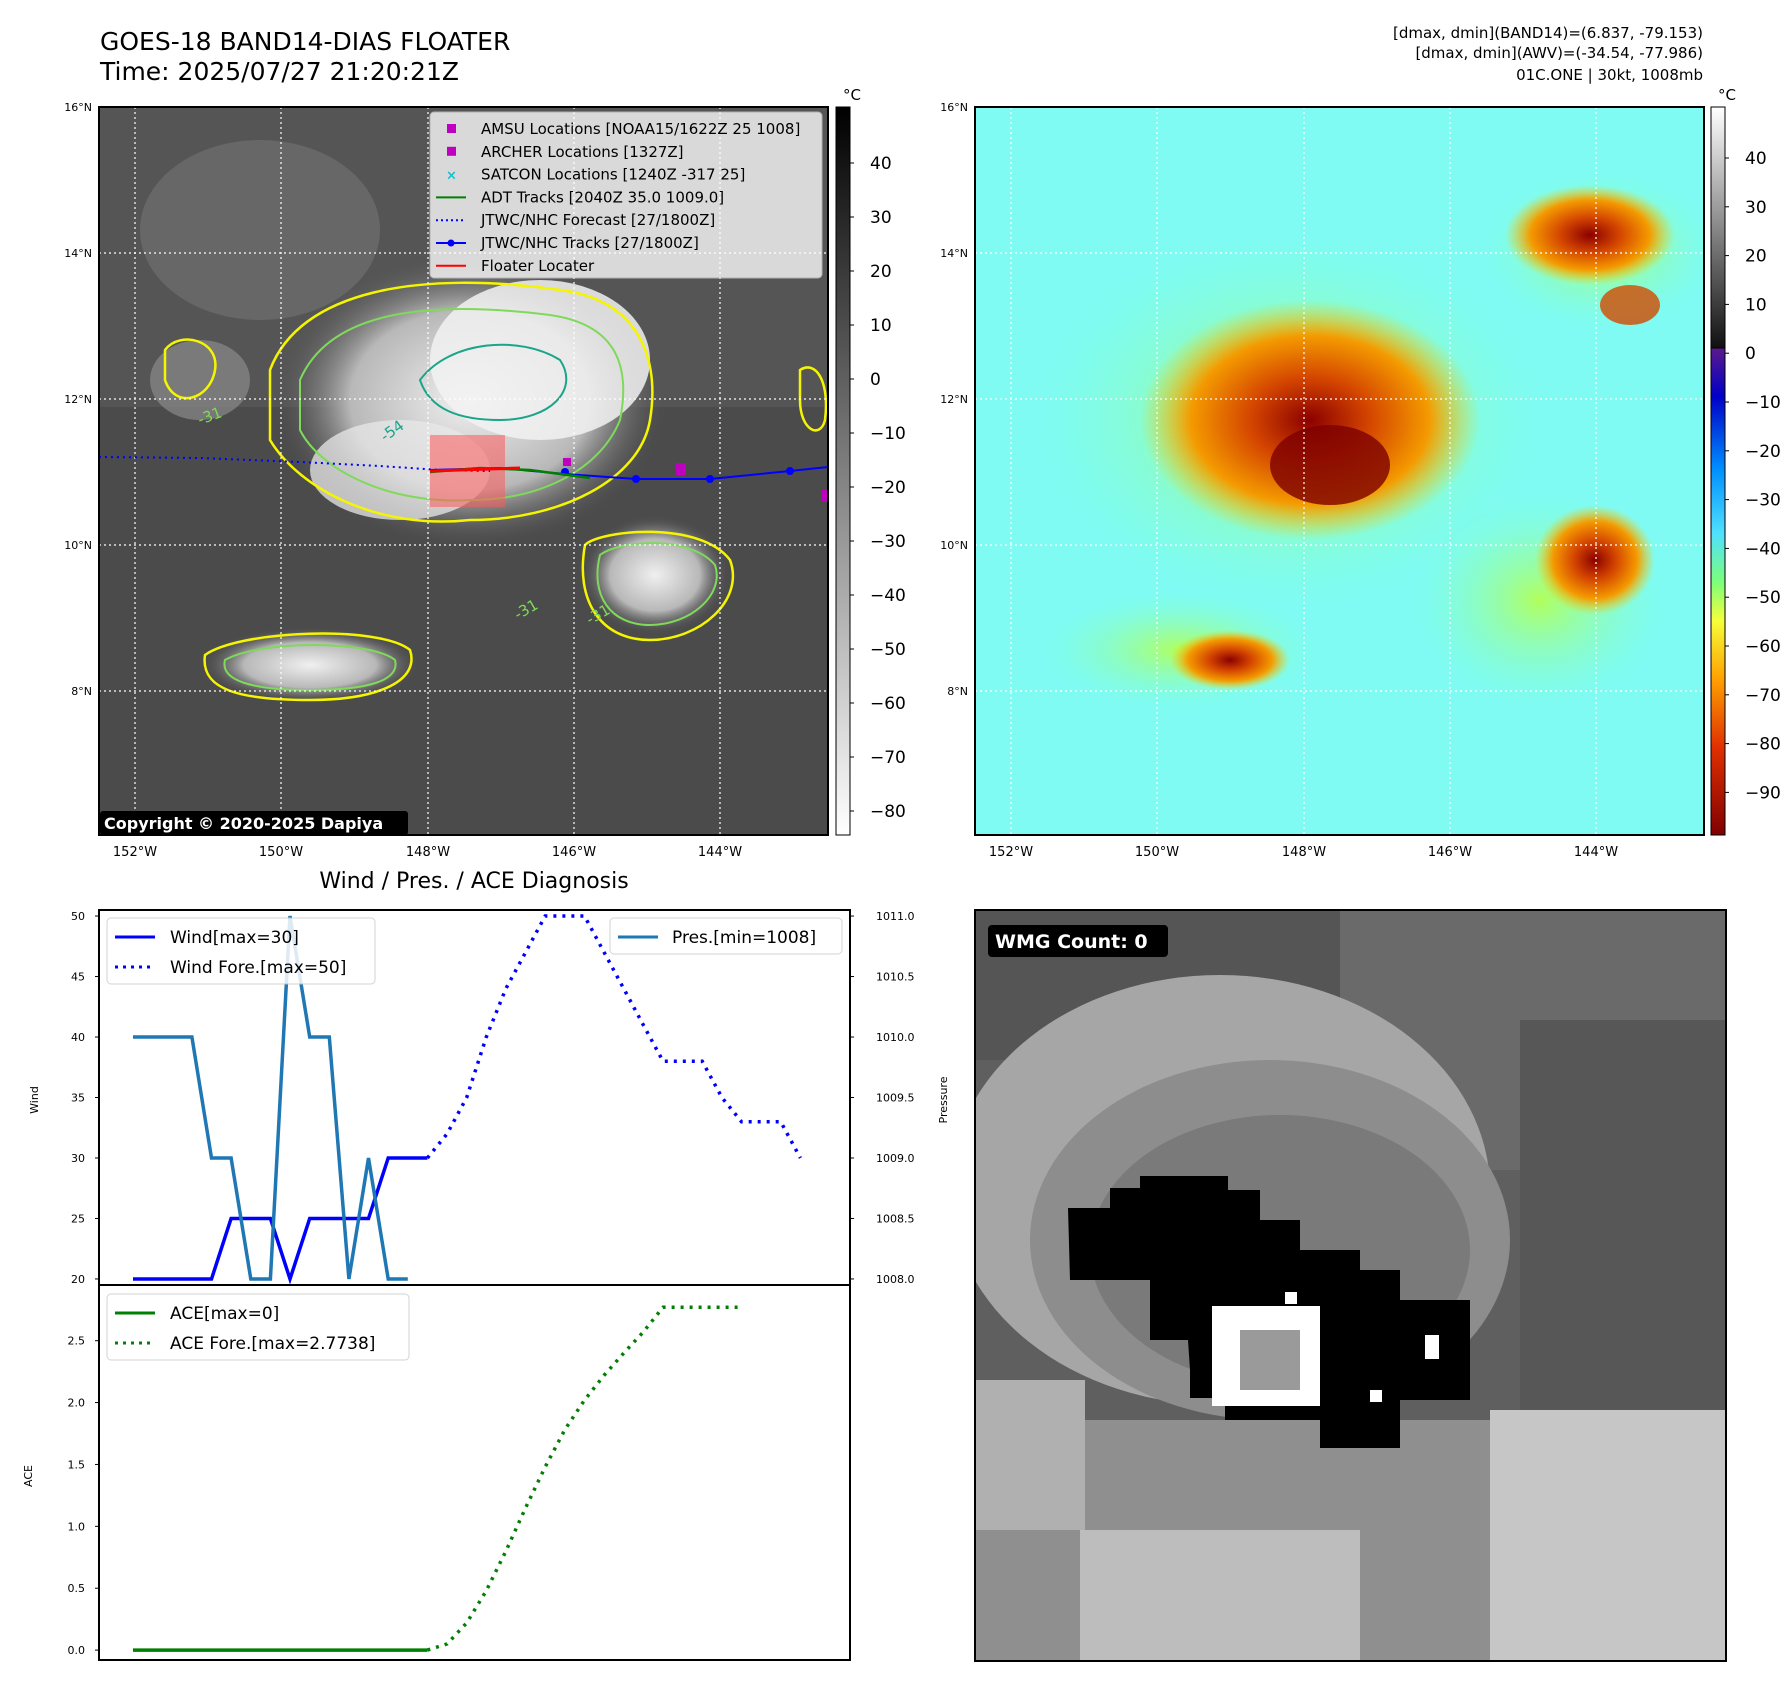 This screenshot has width=1792, height=1696. I want to click on wind-axis-label: Wind, so click(34, 1100).